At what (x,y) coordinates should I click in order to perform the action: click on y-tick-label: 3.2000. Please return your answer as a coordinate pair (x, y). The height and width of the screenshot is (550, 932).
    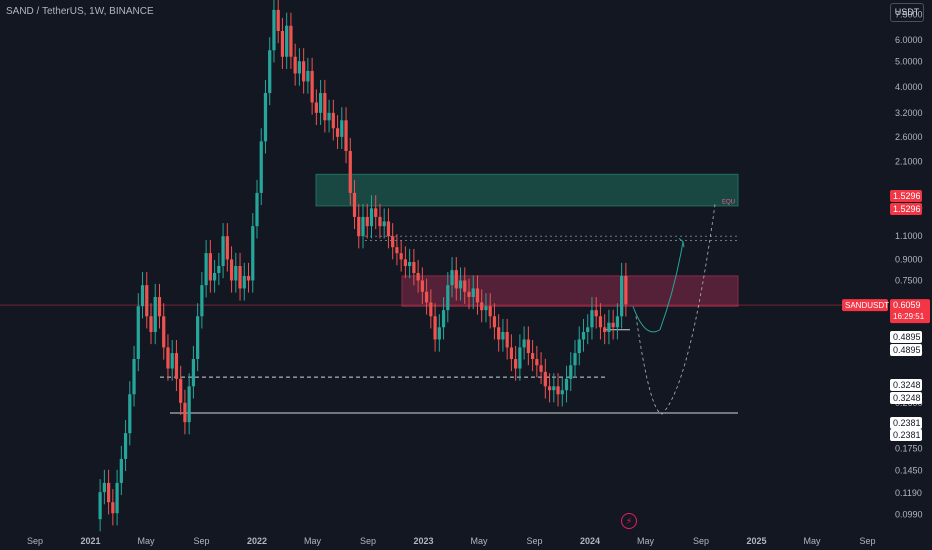
    Looking at the image, I should click on (909, 113).